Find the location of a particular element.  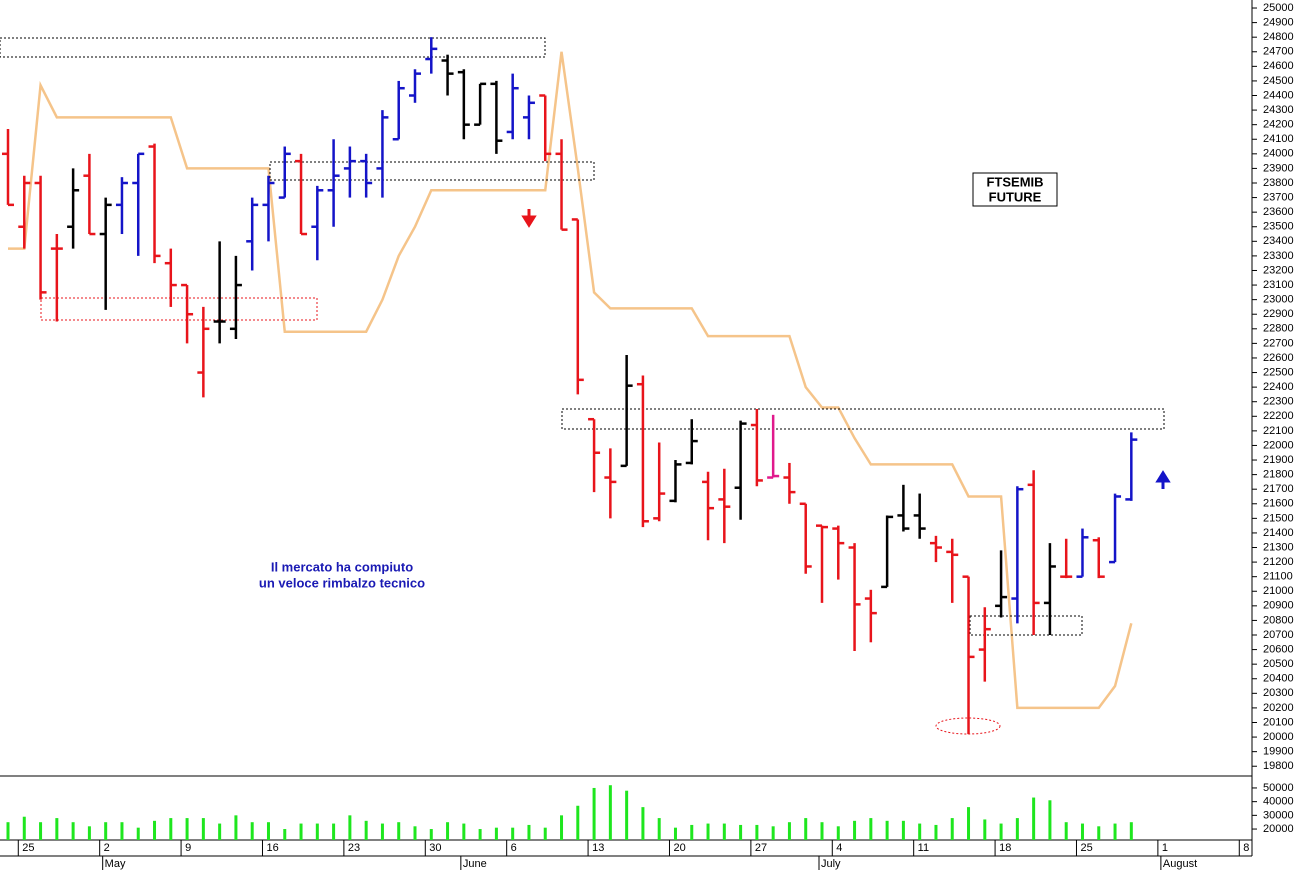

y-tick-label: 20300 is located at coordinates (1278, 693).